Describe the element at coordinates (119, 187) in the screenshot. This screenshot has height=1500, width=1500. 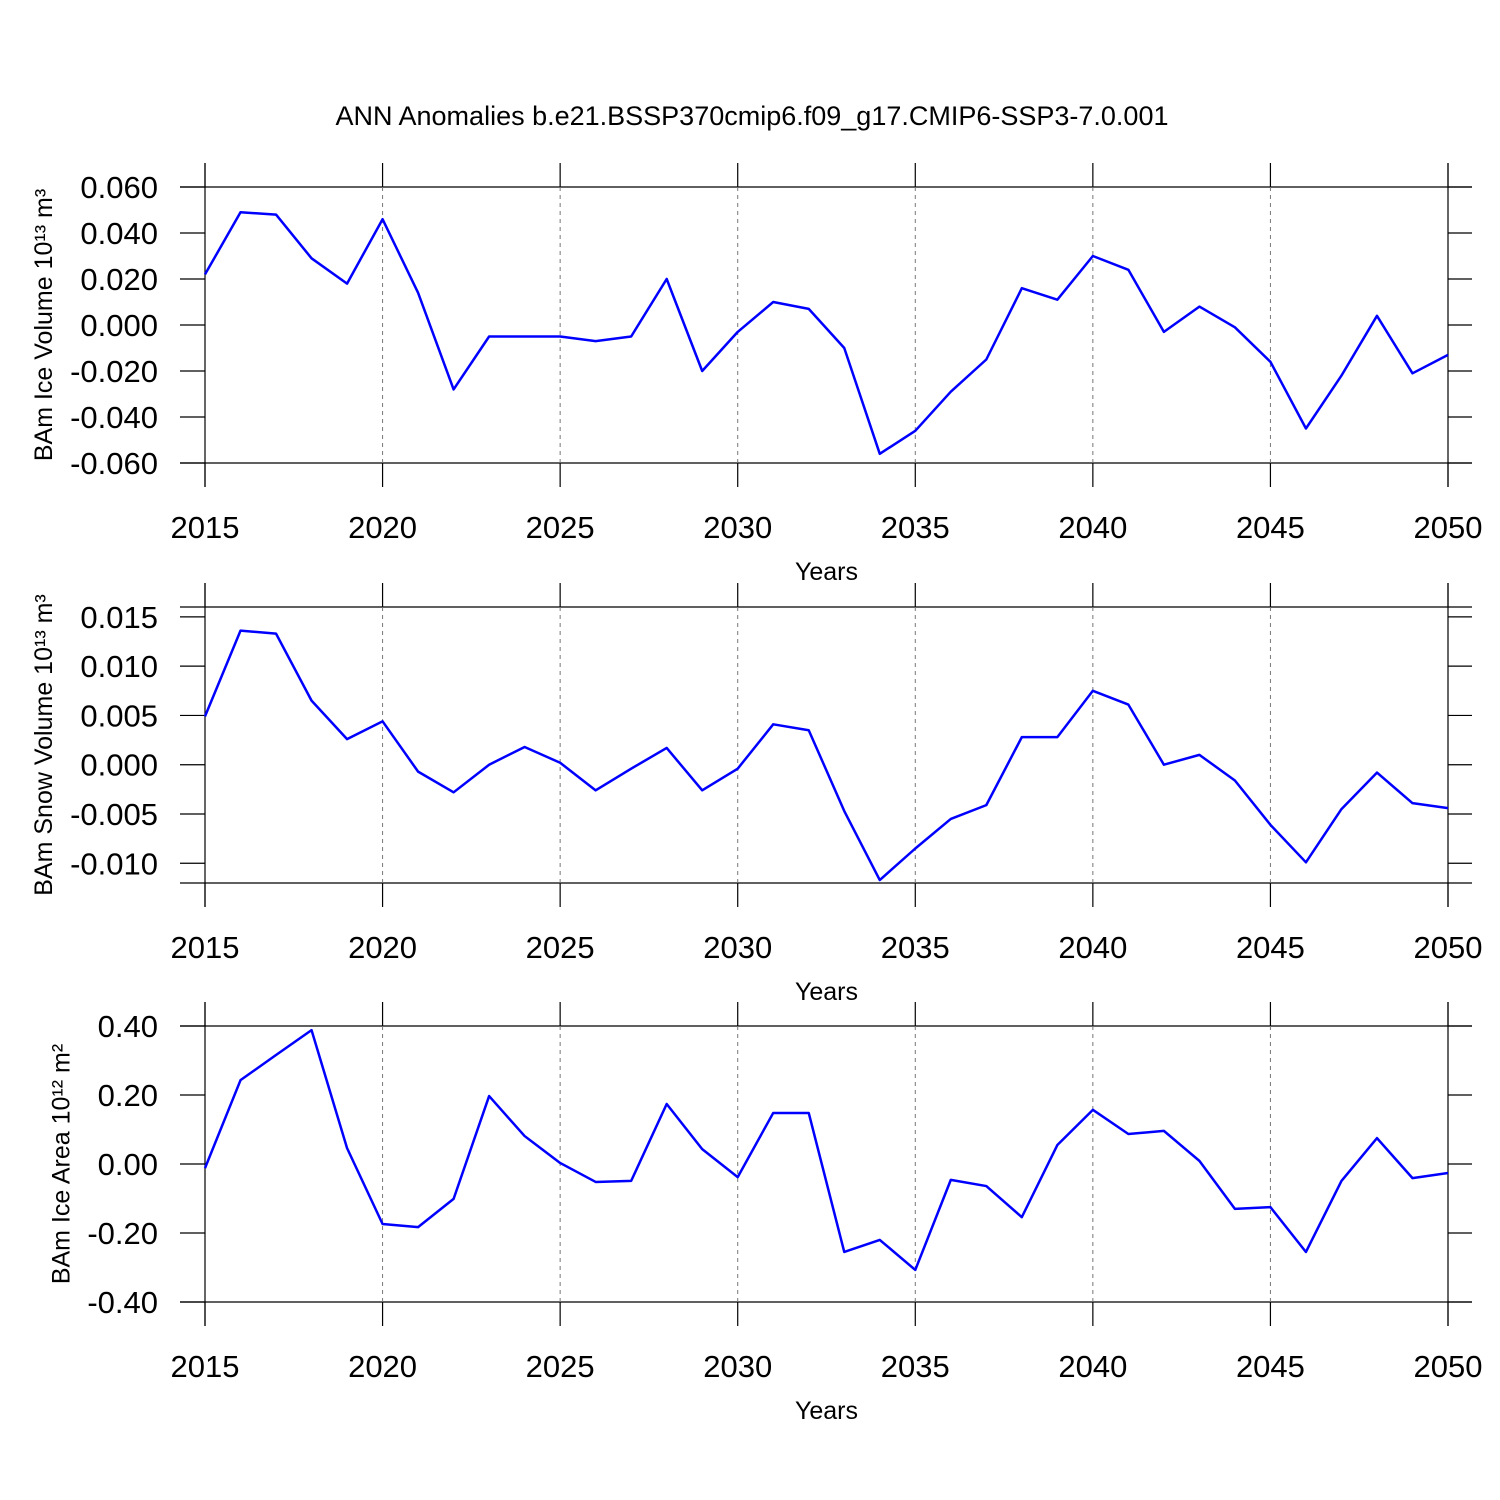
I see `y-tick-label: 0.060` at that location.